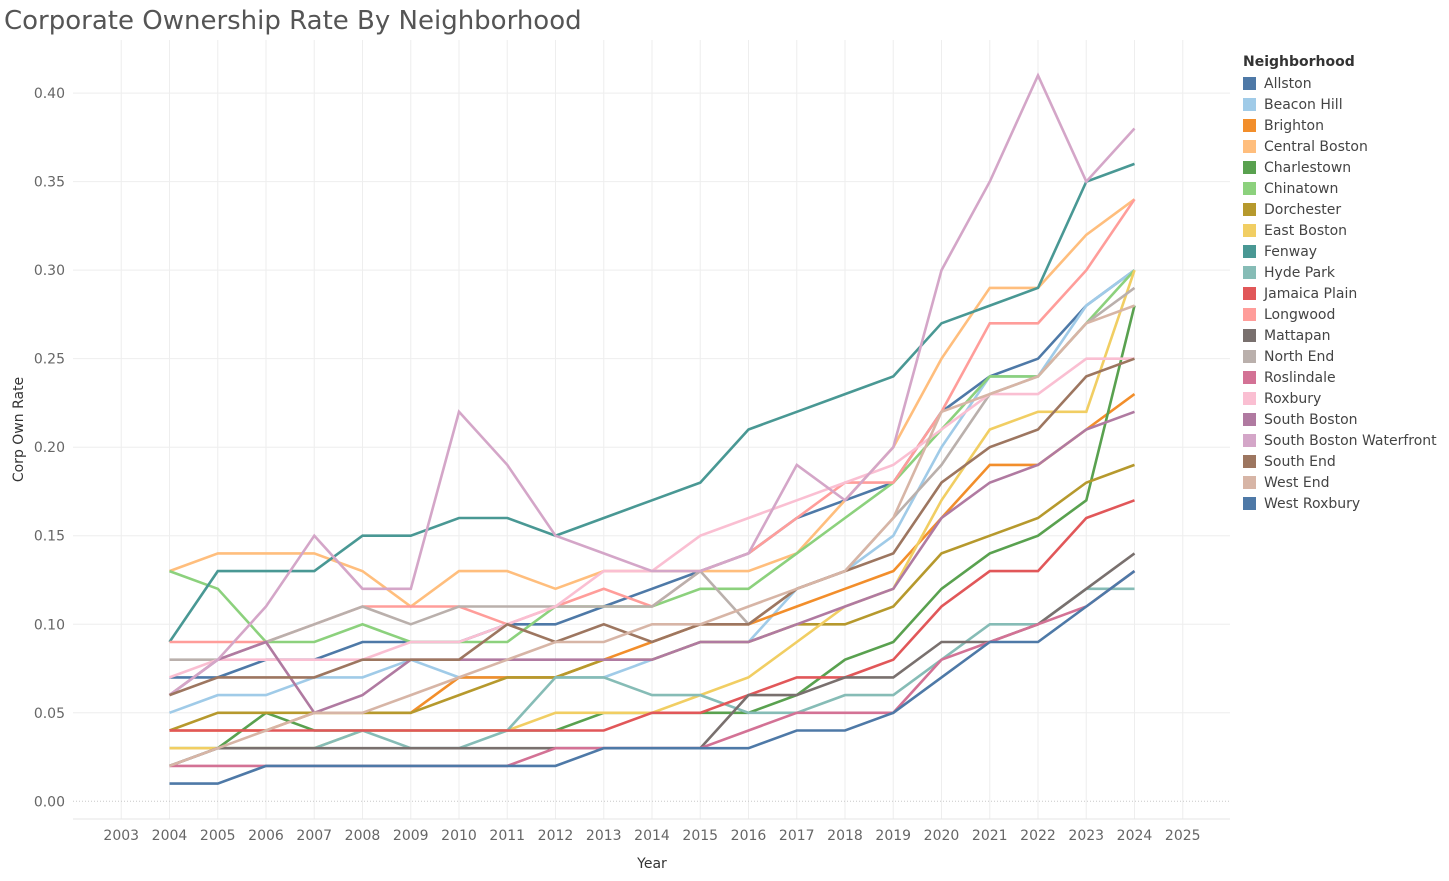 This screenshot has height=881, width=1449. What do you see at coordinates (893, 836) in the screenshot?
I see `x-tick-label: 2019` at bounding box center [893, 836].